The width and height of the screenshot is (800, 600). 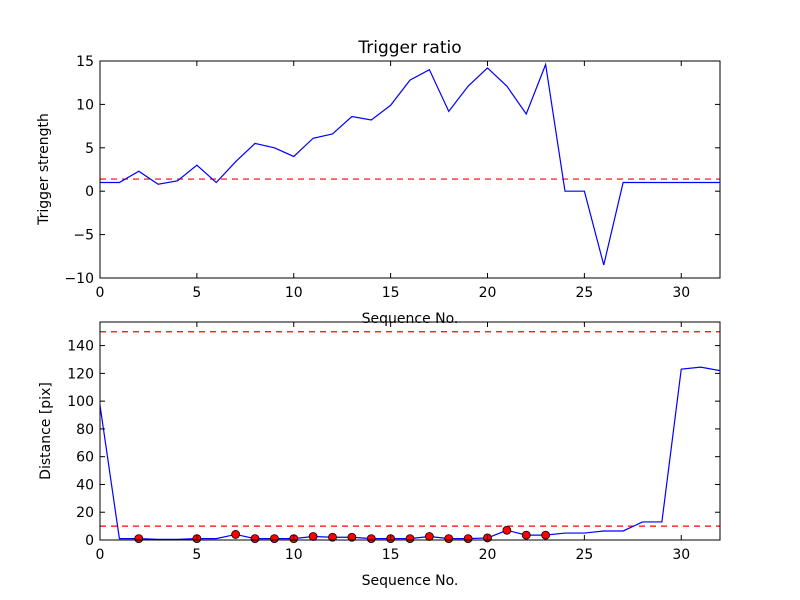 I want to click on y-tick-label: 15, so click(x=85, y=62).